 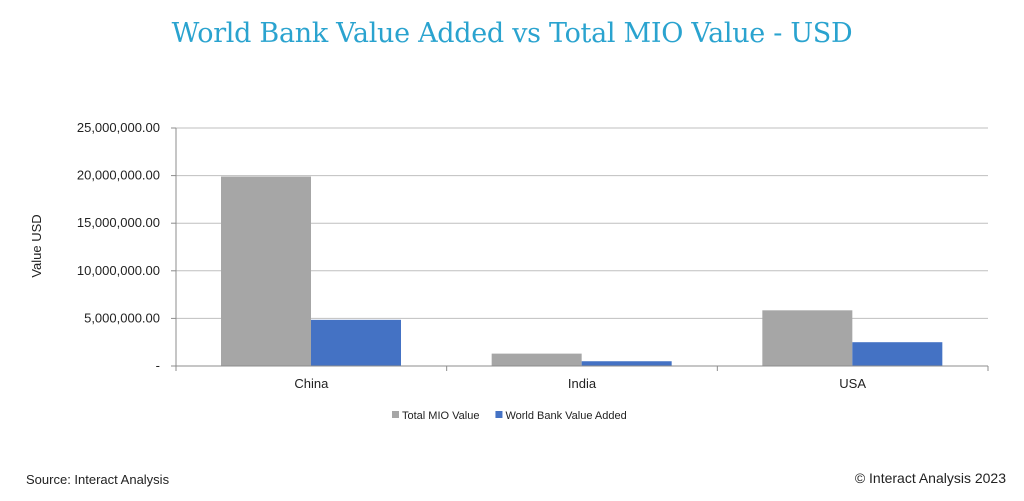 What do you see at coordinates (36, 245) in the screenshot?
I see `y-axis-label: Value USD` at bounding box center [36, 245].